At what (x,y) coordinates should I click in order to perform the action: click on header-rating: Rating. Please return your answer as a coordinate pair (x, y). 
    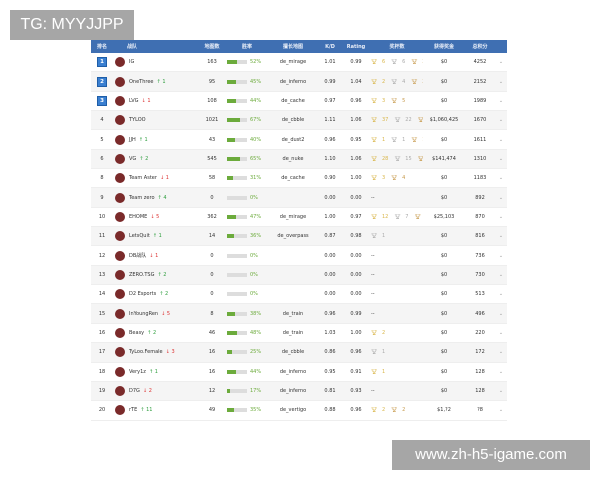
    Looking at the image, I should click on (356, 46).